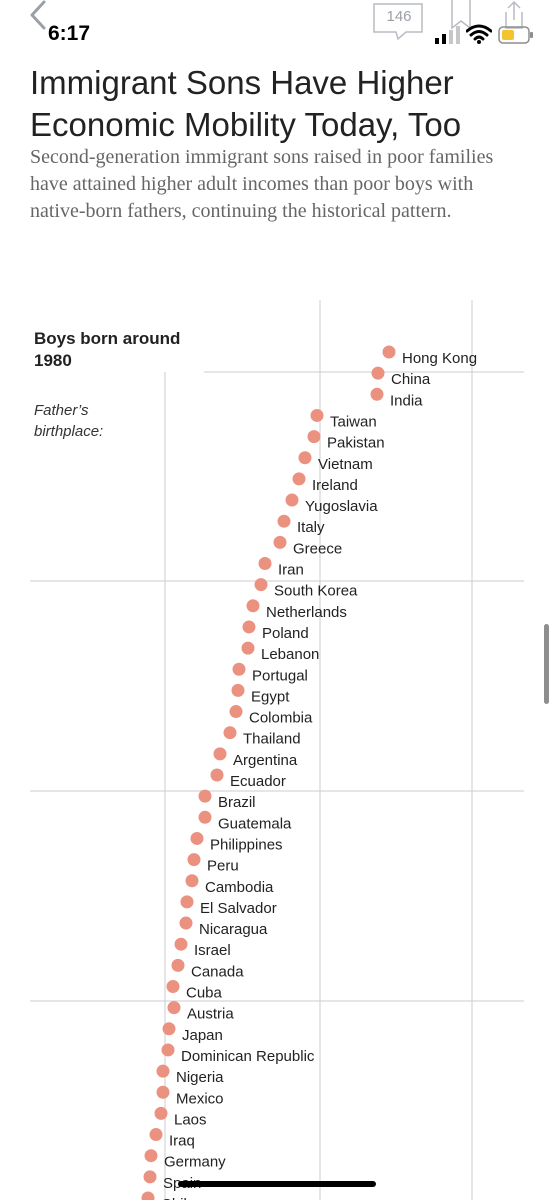 This screenshot has height=1200, width=554. Describe the element at coordinates (285, 633) in the screenshot. I see `point-label: Poland` at that location.